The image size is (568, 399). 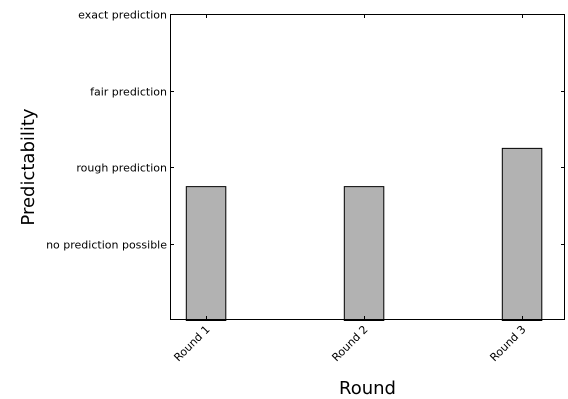 I want to click on y-tick-label-3: fair prediction, so click(x=128, y=92).